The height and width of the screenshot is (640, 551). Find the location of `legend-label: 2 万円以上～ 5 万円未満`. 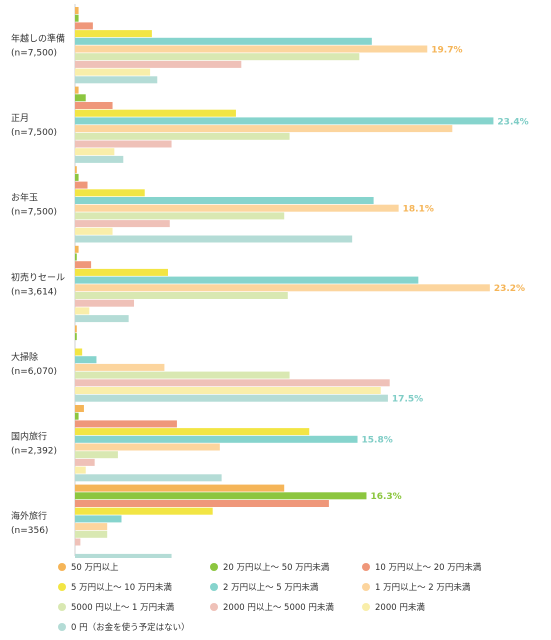

legend-label: 2 万円以上～ 5 万円未満 is located at coordinates (271, 588).